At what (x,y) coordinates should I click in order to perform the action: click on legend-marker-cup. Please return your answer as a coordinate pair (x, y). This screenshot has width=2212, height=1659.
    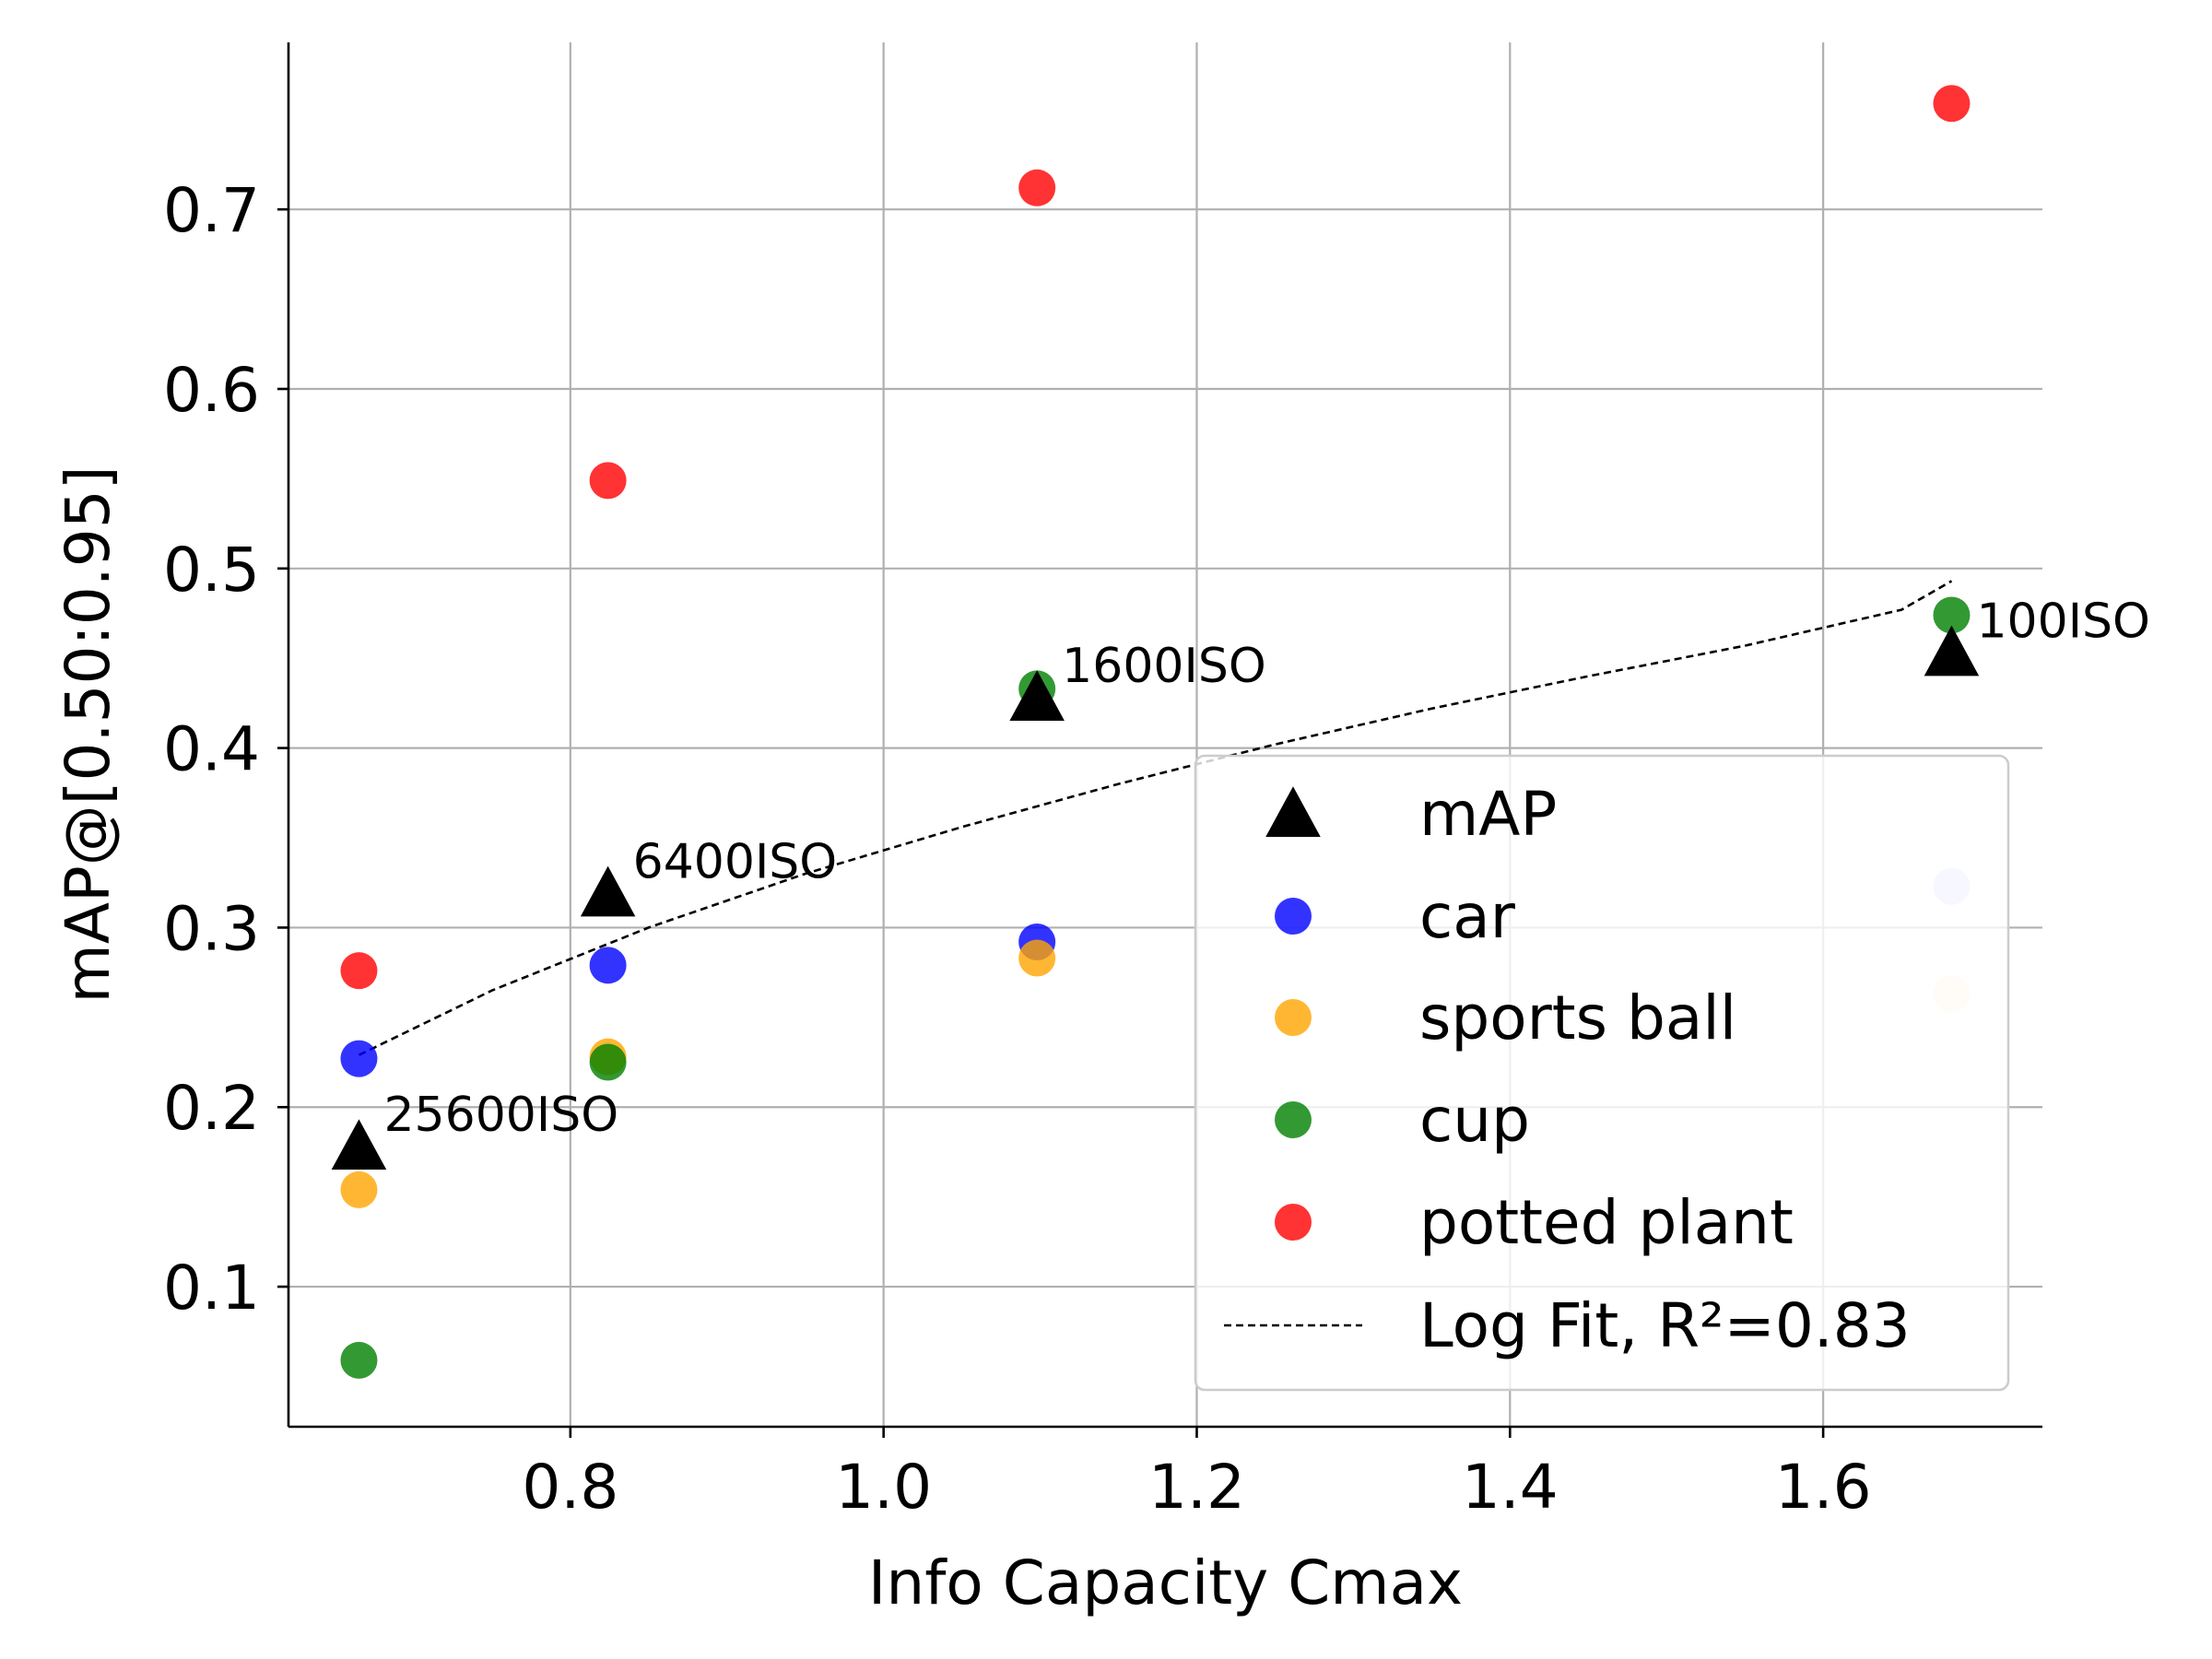
    Looking at the image, I should click on (1293, 1119).